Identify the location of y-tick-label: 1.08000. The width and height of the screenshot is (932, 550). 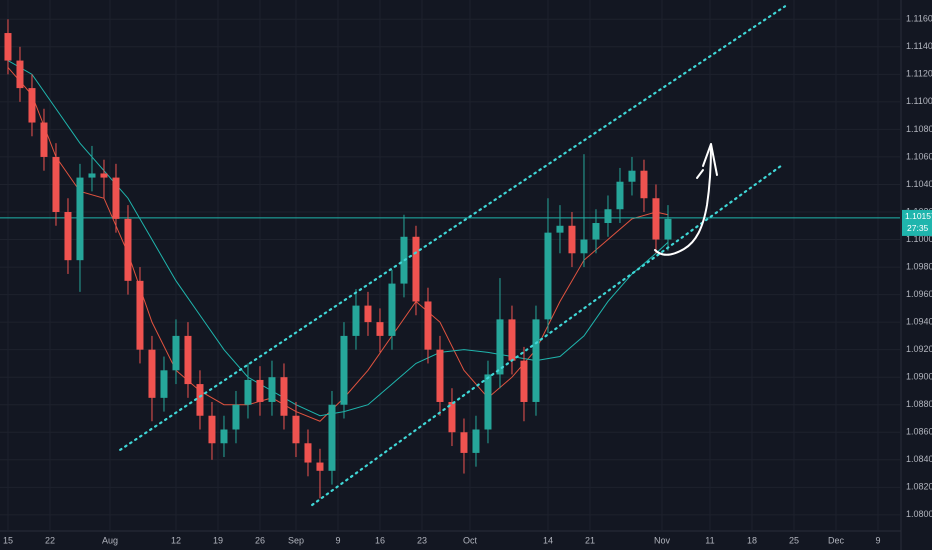
(919, 514).